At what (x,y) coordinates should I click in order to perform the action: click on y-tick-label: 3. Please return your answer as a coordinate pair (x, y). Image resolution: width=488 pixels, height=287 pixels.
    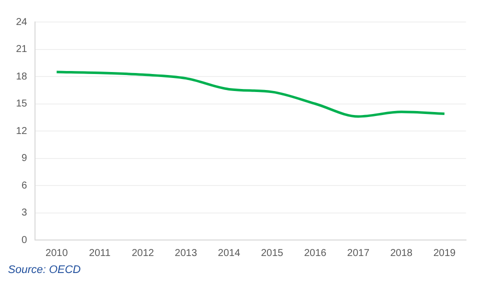
    Looking at the image, I should click on (25, 213).